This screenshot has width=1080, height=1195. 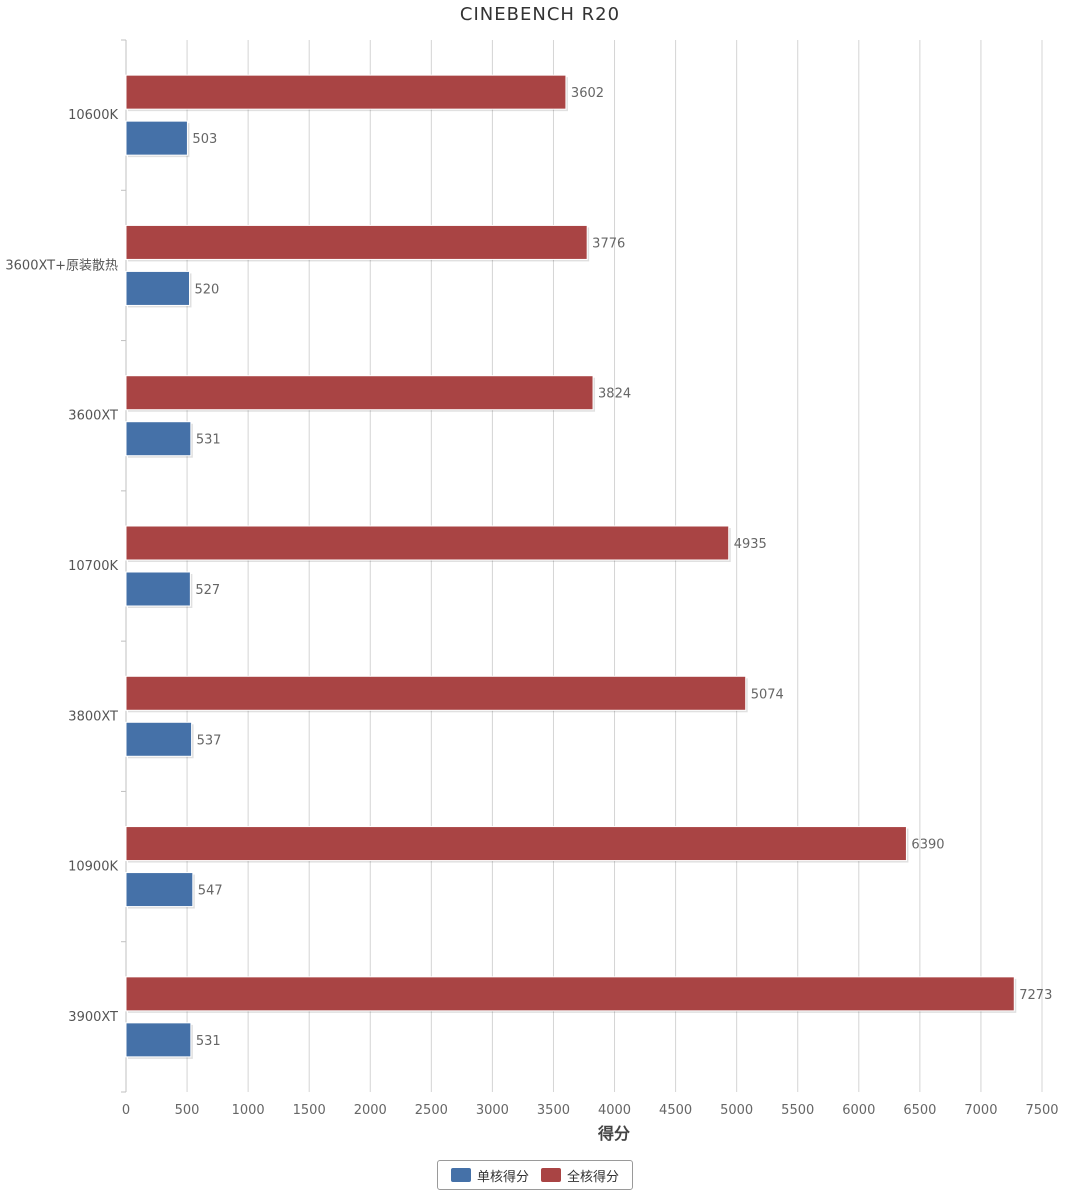 I want to click on data-label: 503, so click(x=204, y=139).